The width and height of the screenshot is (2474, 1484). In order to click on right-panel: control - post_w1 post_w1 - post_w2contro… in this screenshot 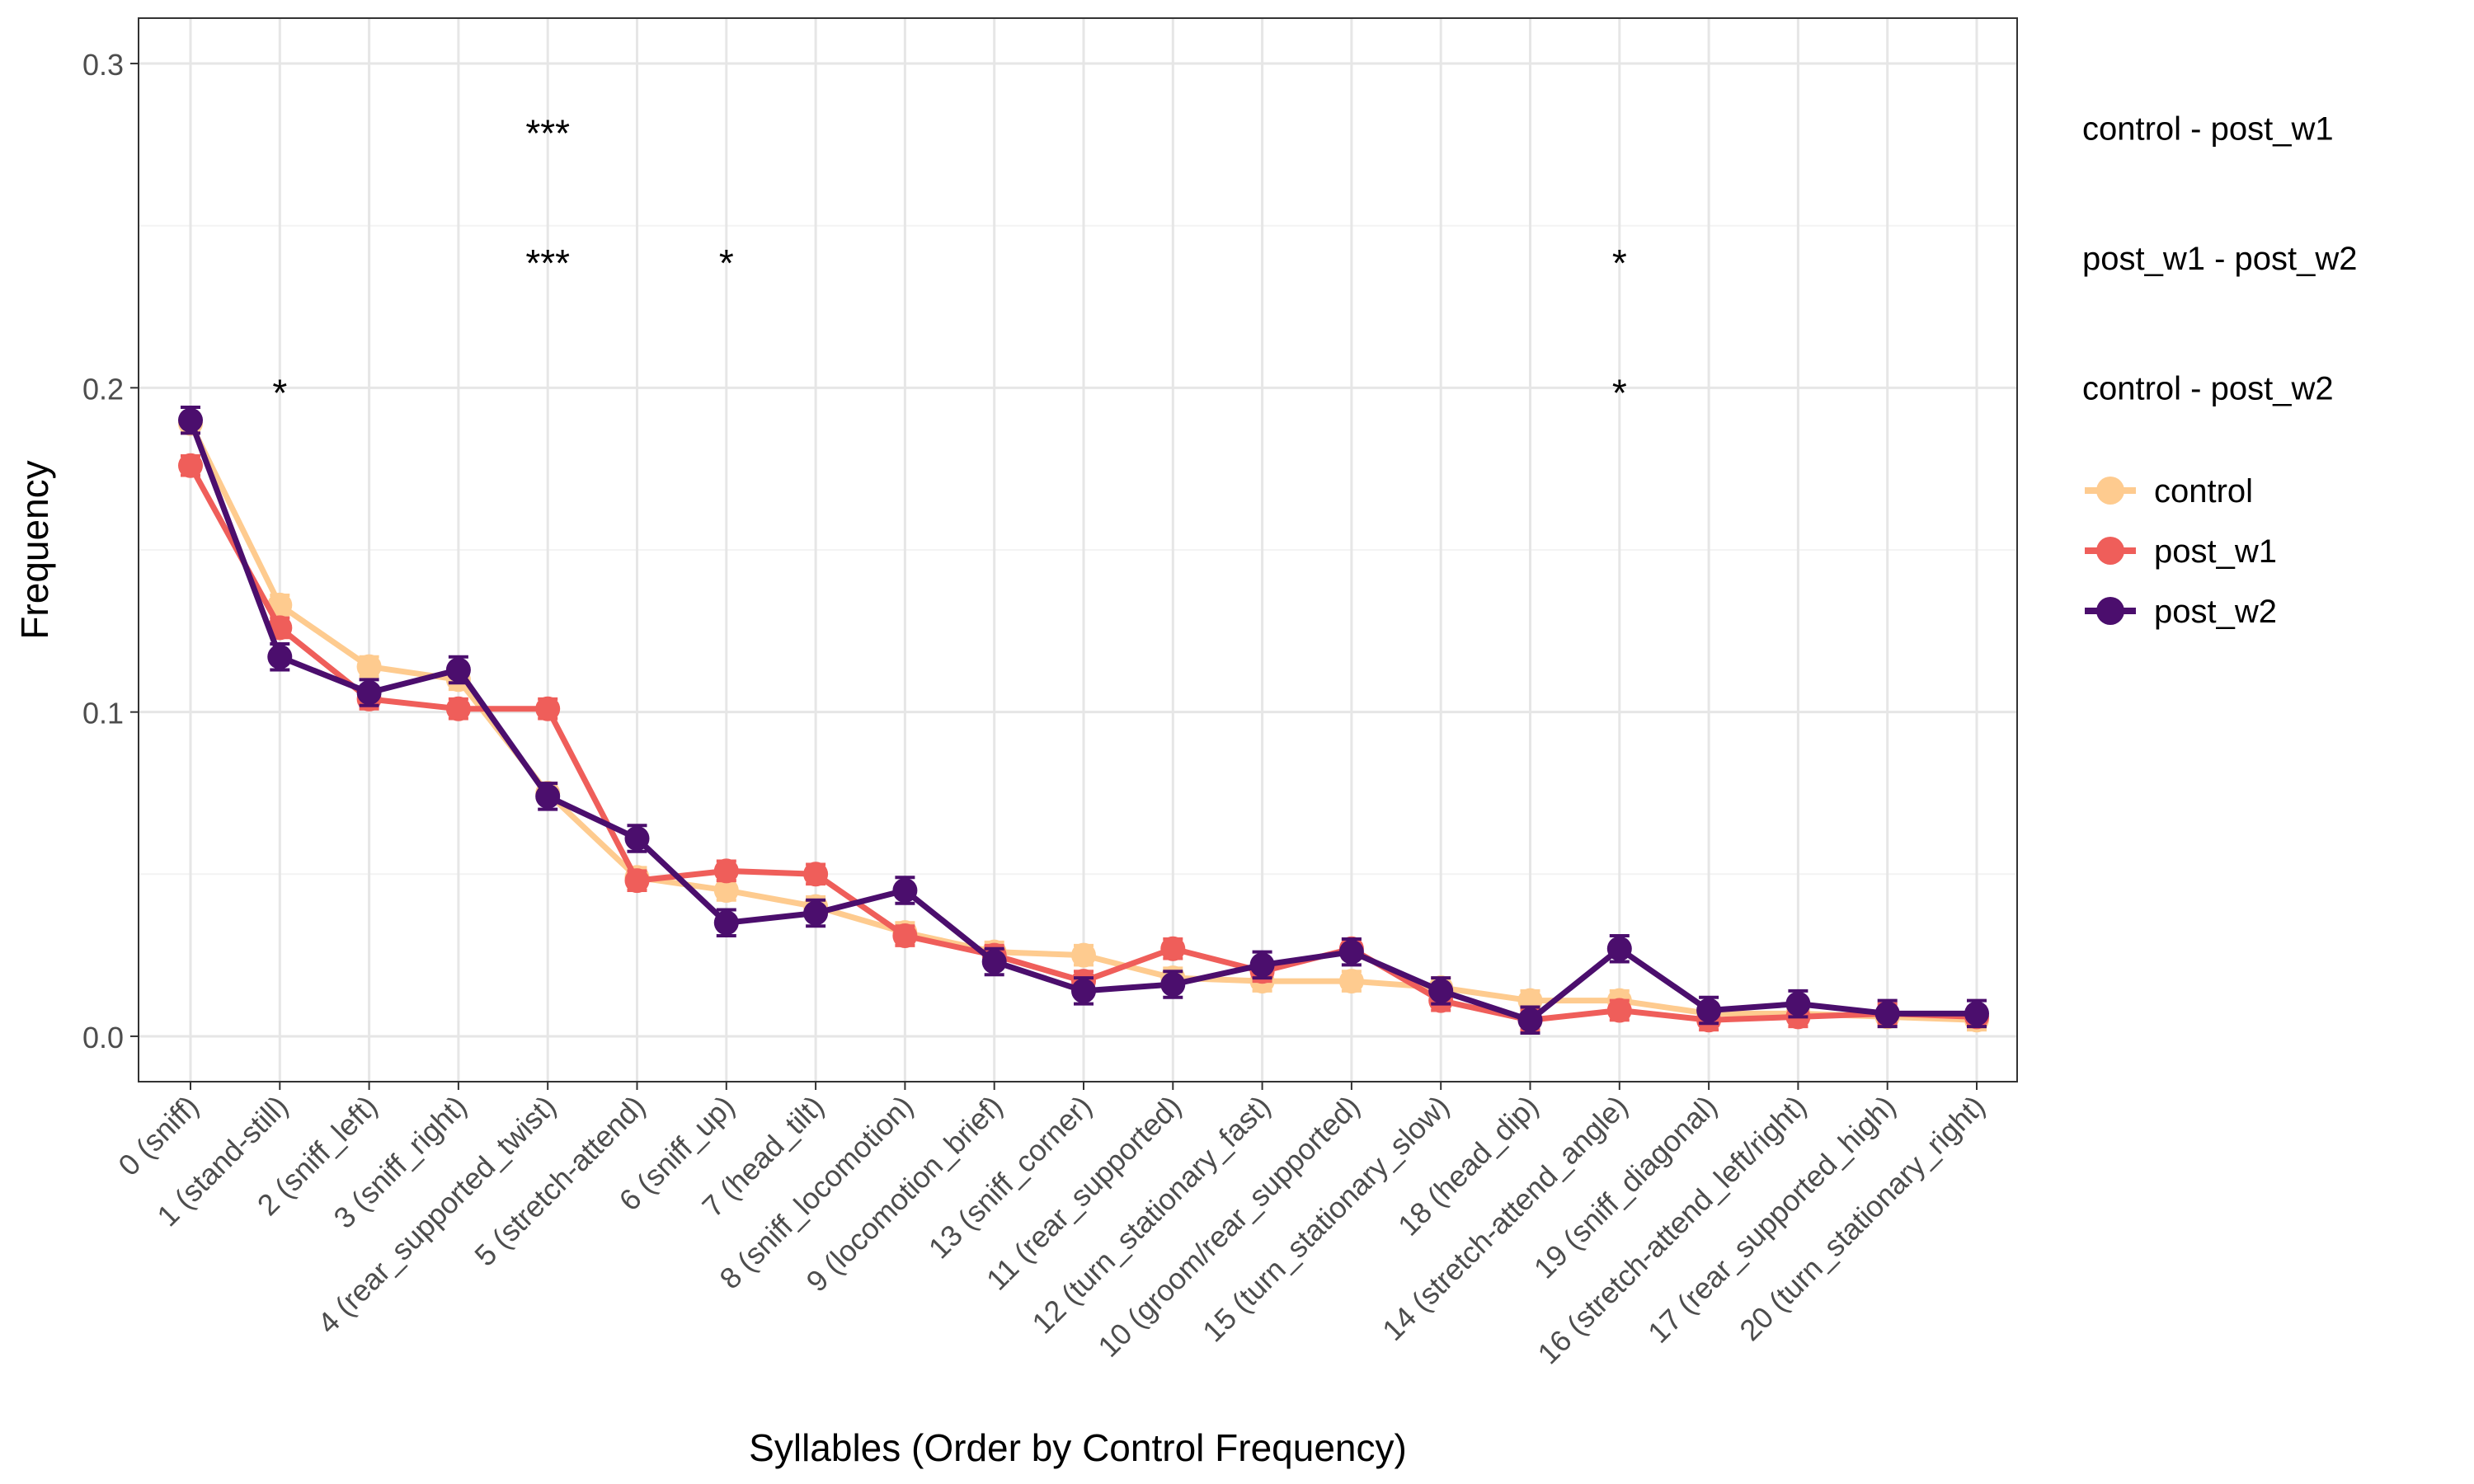, I will do `click(2220, 370)`.